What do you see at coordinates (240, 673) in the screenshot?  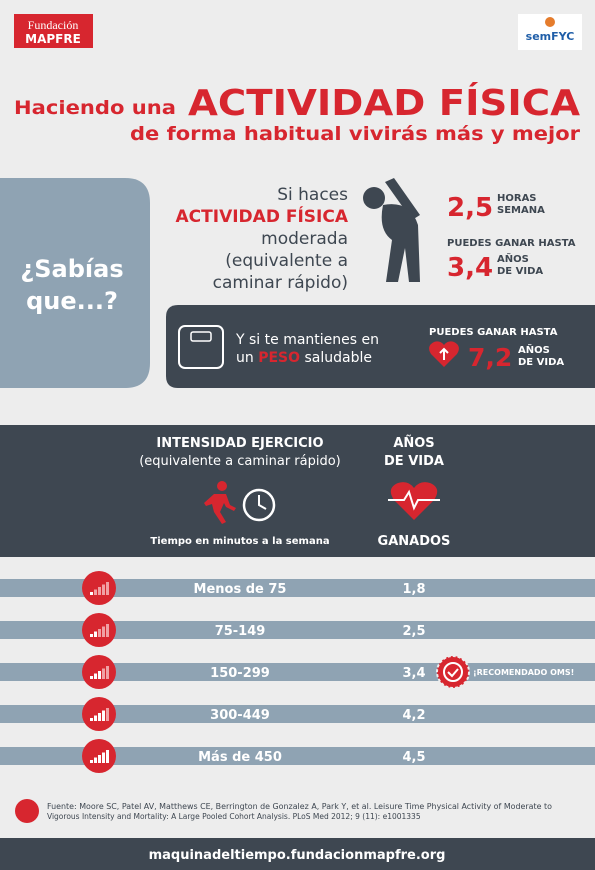 I see `row-range: 150-299` at bounding box center [240, 673].